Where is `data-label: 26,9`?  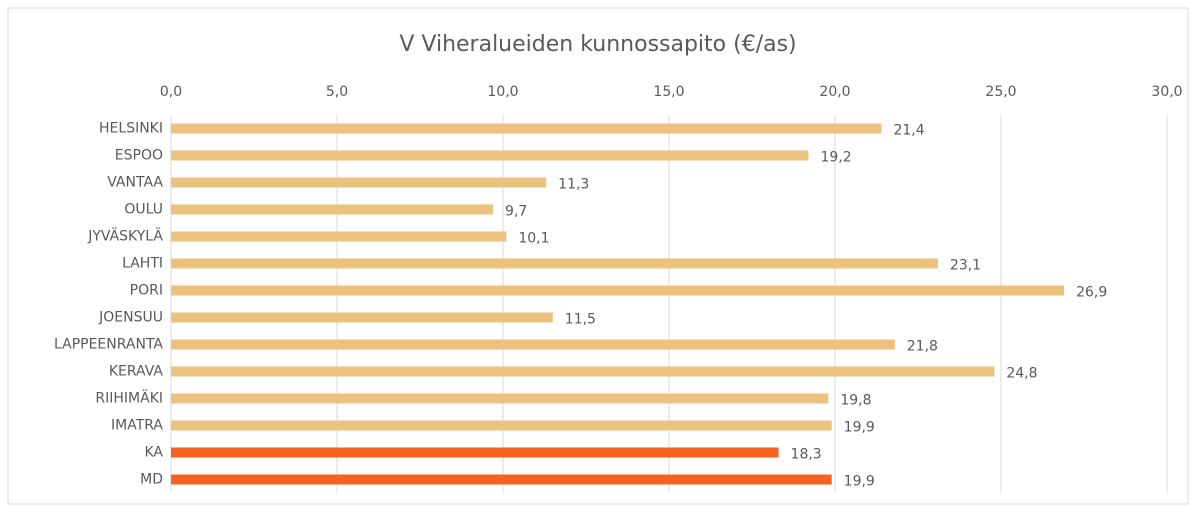 data-label: 26,9 is located at coordinates (1091, 293).